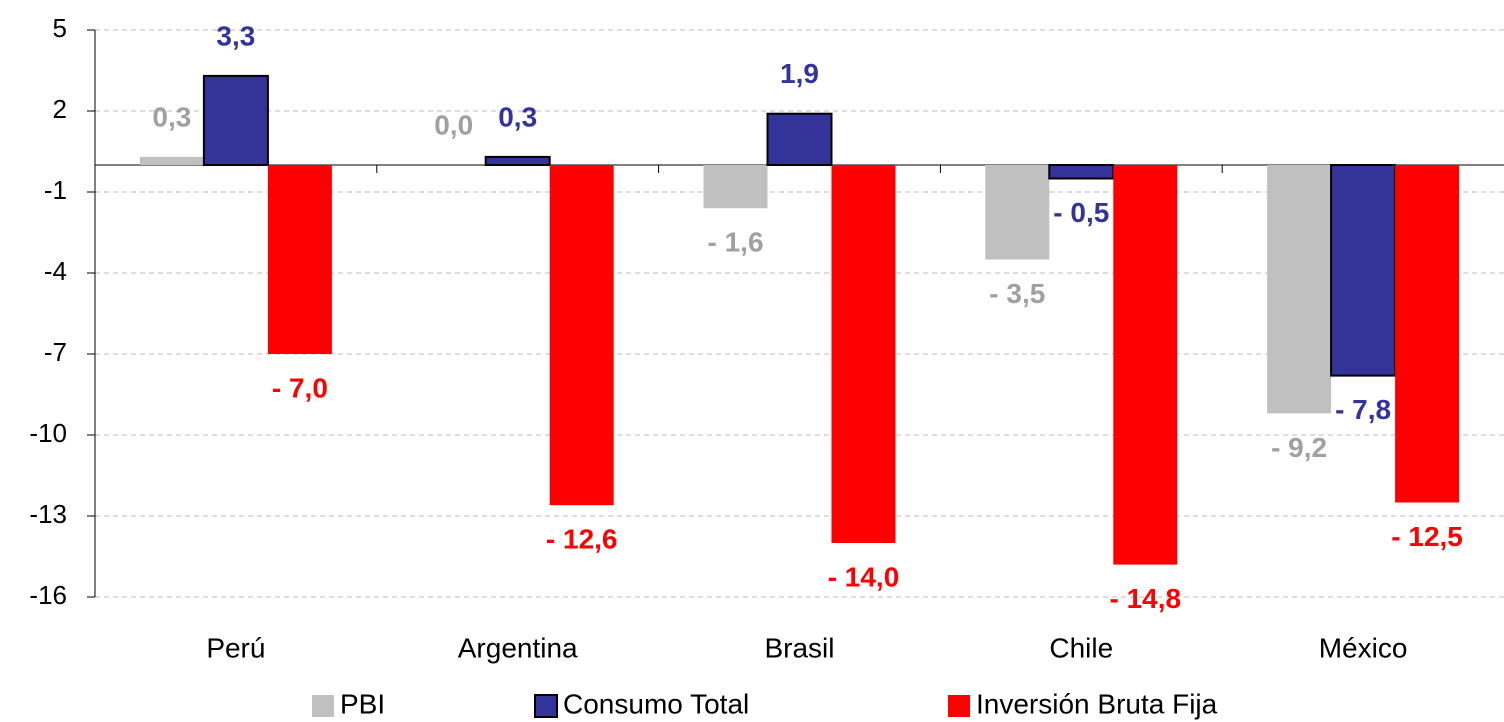 This screenshot has width=1504, height=722. Describe the element at coordinates (60, 109) in the screenshot. I see `y-tick-label: 2` at that location.